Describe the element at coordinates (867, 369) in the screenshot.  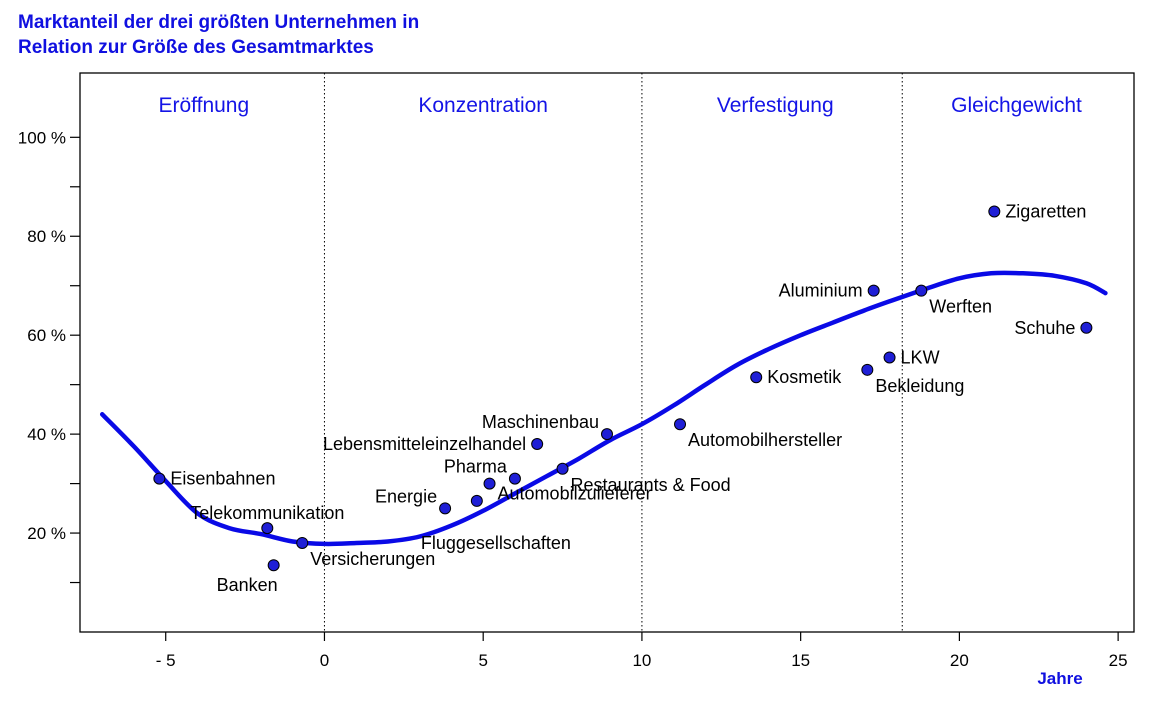
I see `point-bekleidung` at that location.